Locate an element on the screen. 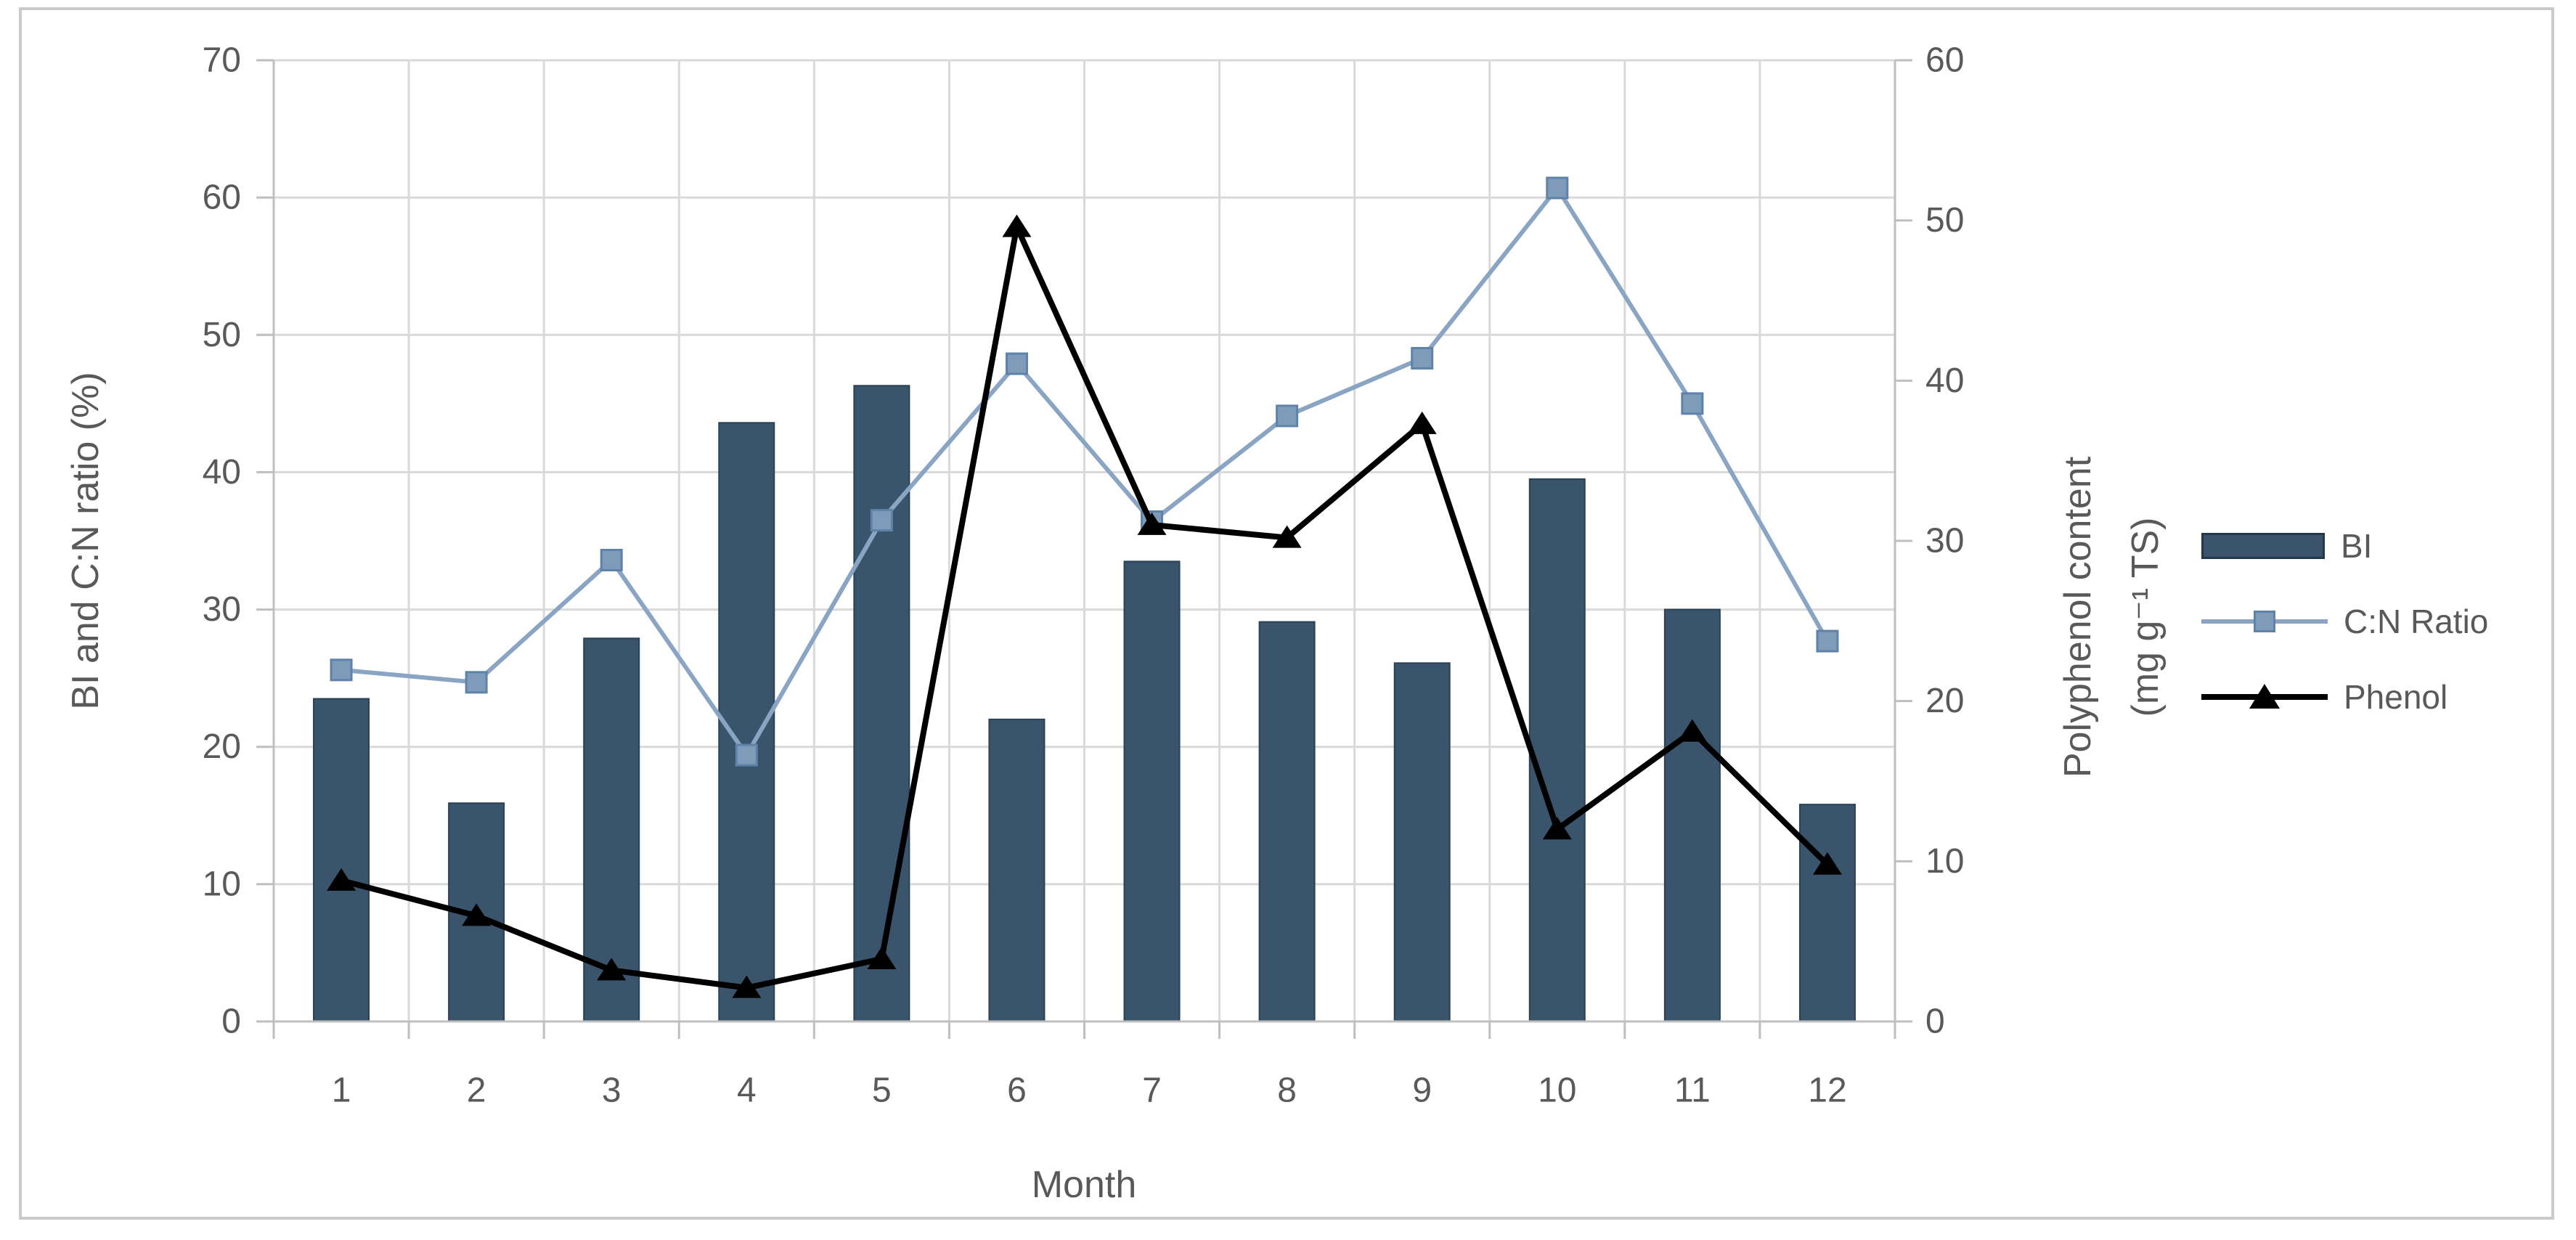 The image size is (2576, 1240). legend-item-cn-ratio: C:N Ratio is located at coordinates (2344, 622).